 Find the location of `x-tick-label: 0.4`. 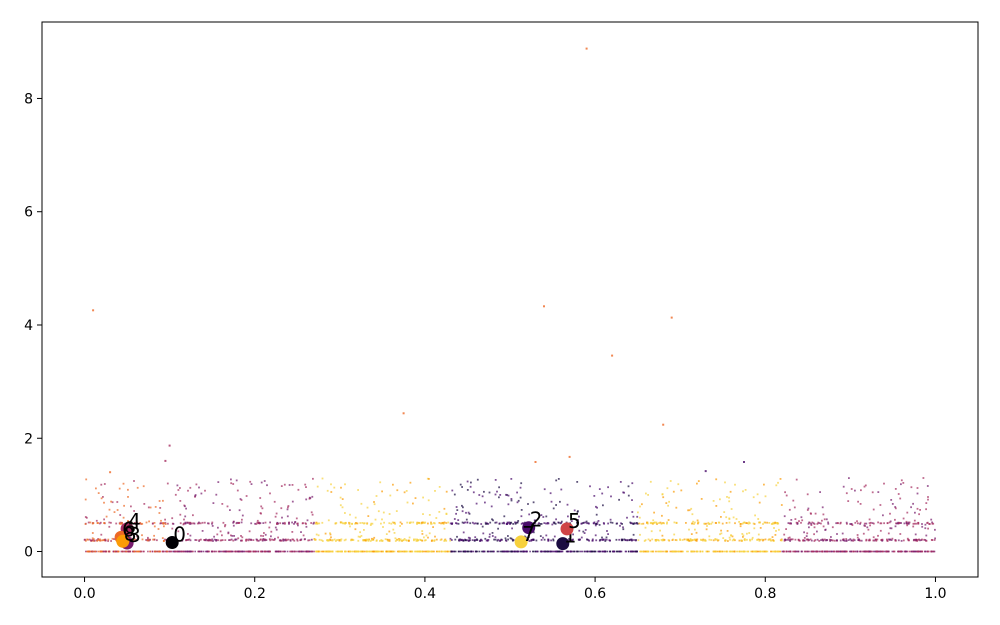

x-tick-label: 0.4 is located at coordinates (425, 594).